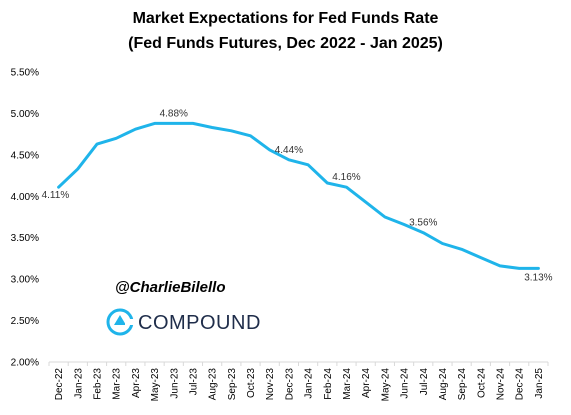 The width and height of the screenshot is (571, 415). Describe the element at coordinates (25, 197) in the screenshot. I see `y-tick-label: 4.00%` at that location.